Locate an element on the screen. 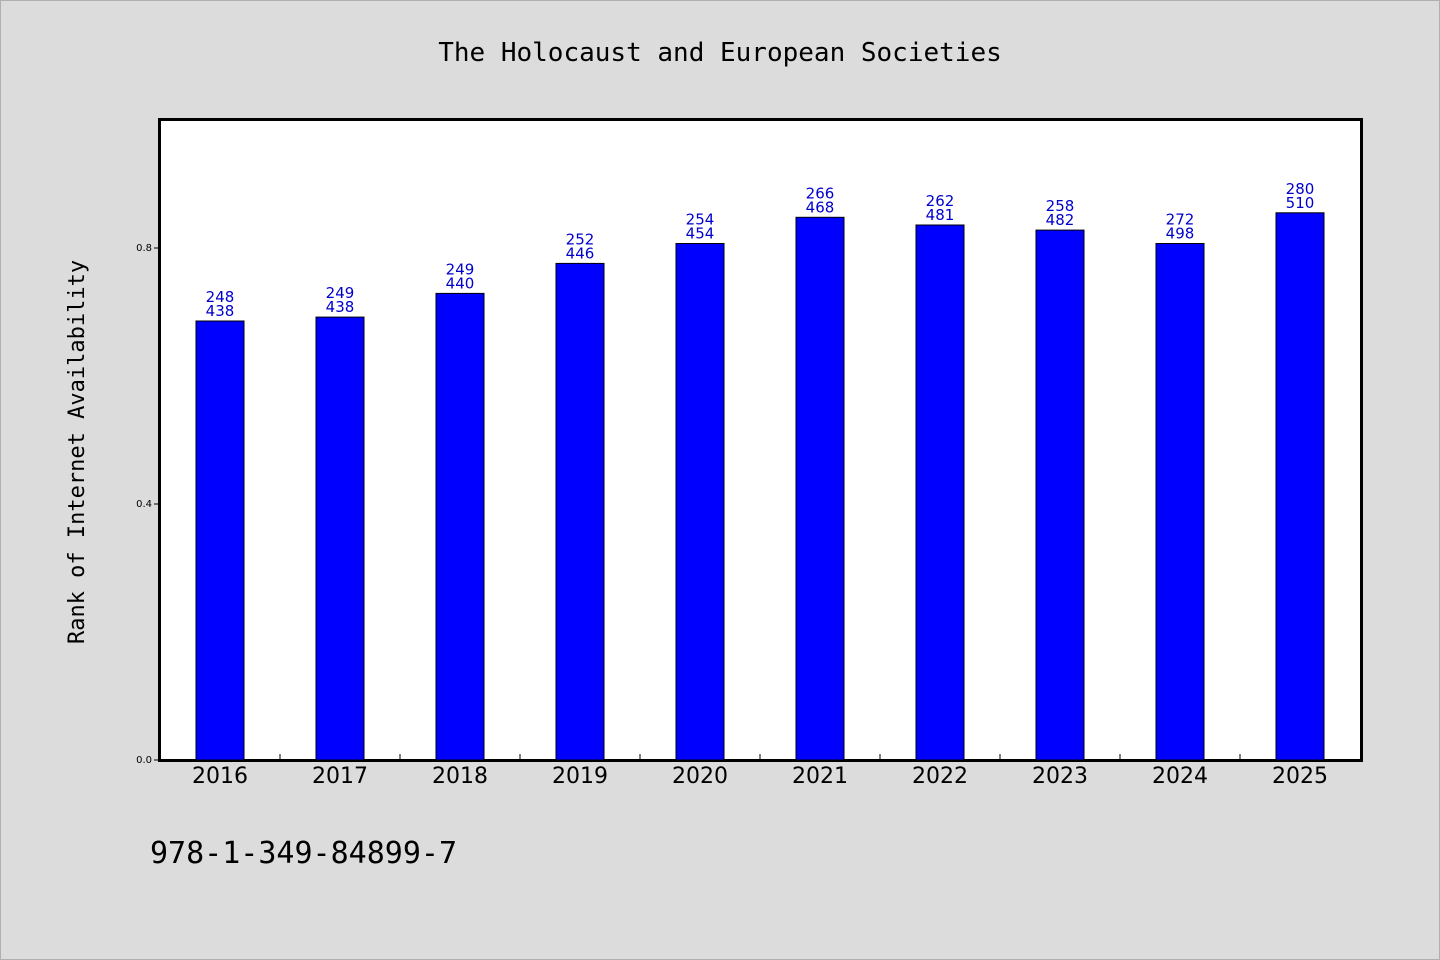  bar-2020 is located at coordinates (700, 502).